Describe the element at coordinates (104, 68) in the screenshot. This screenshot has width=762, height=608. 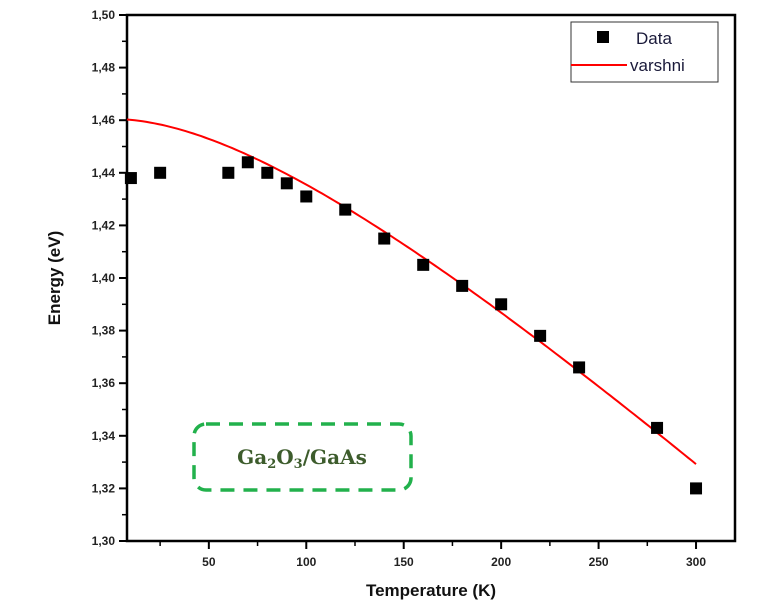
I see `y-tick-label: 1,48` at that location.